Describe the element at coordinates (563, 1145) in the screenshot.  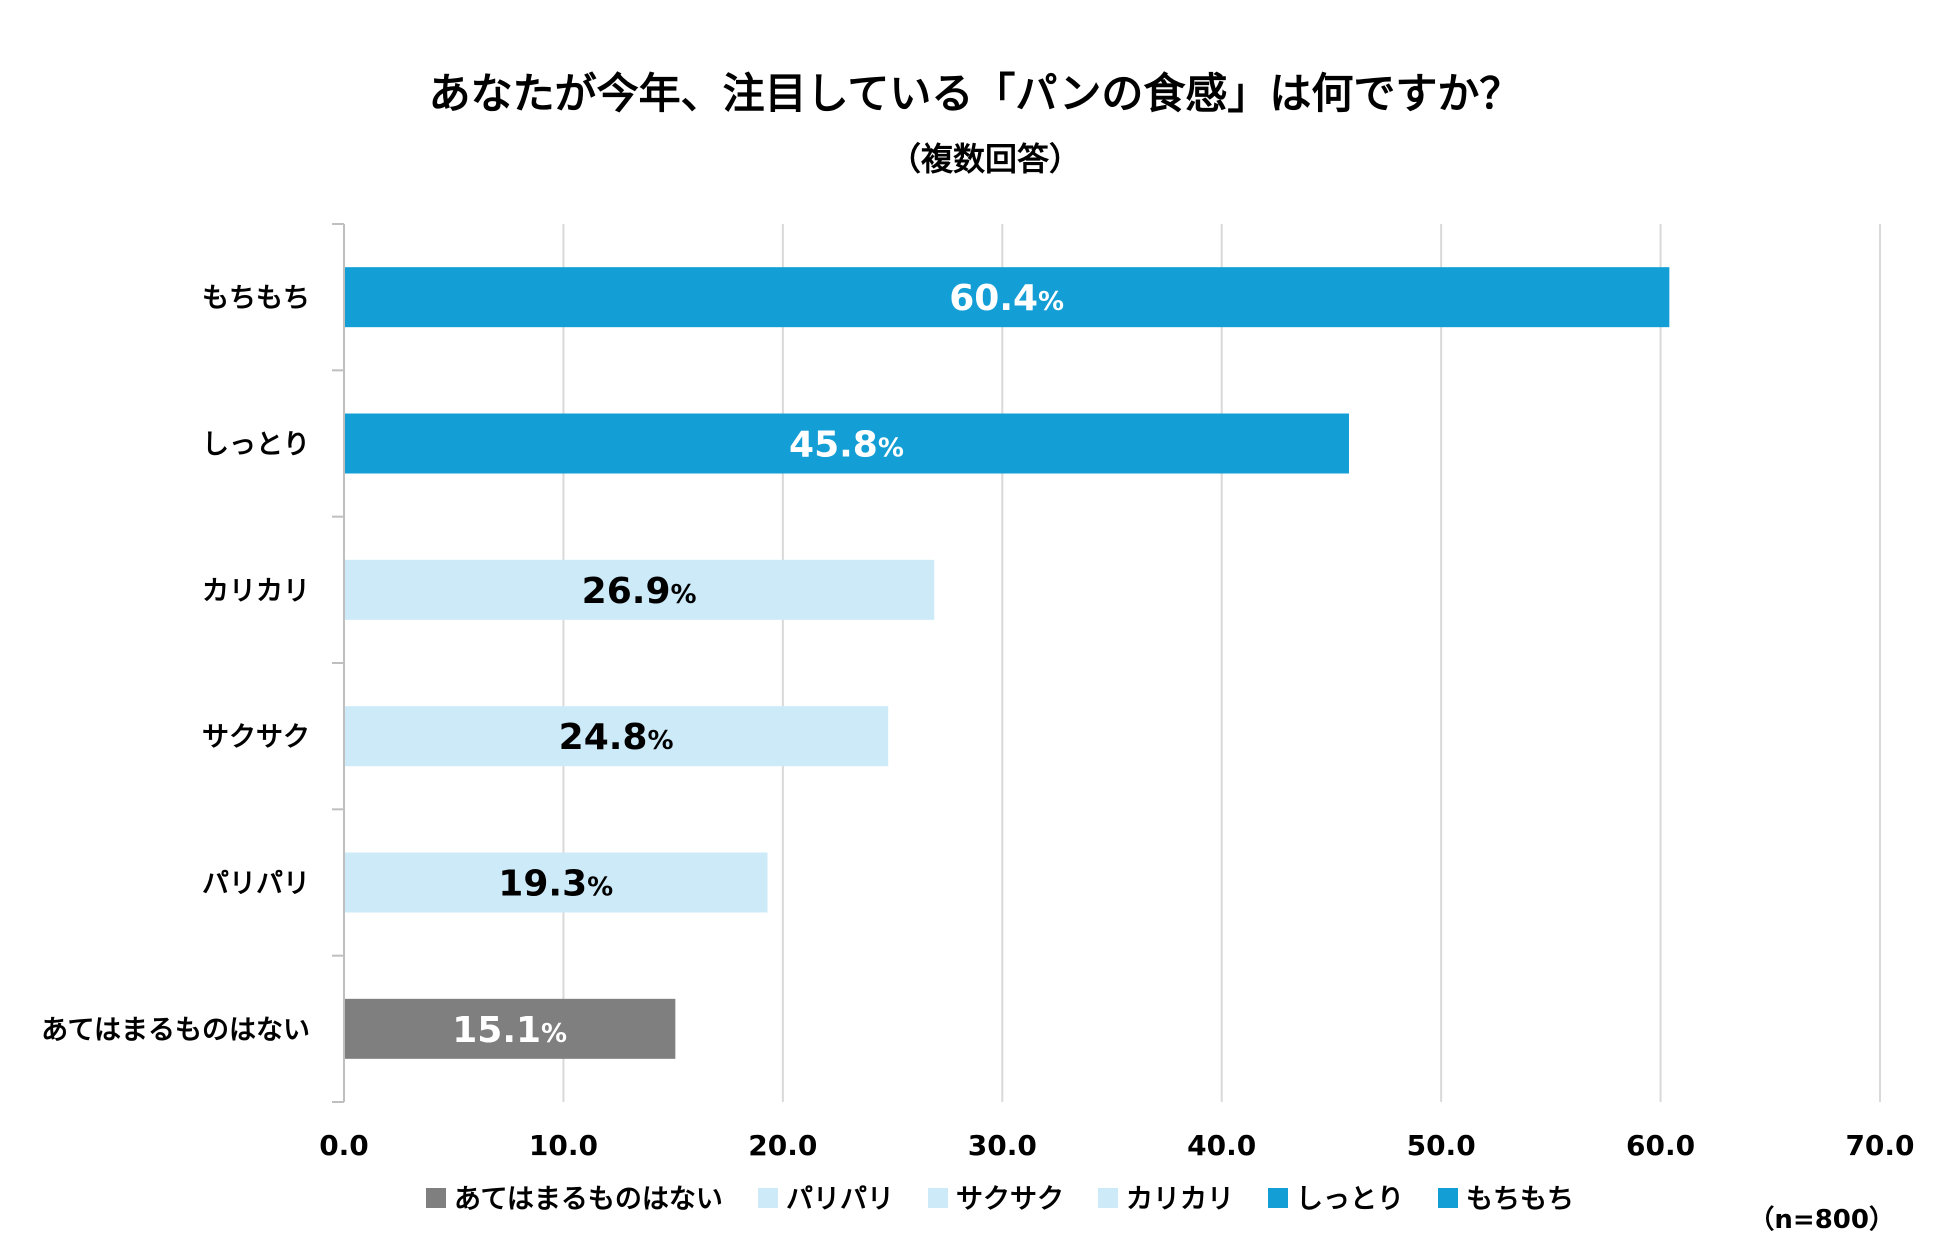
I see `x-tick-label: 10.0` at that location.